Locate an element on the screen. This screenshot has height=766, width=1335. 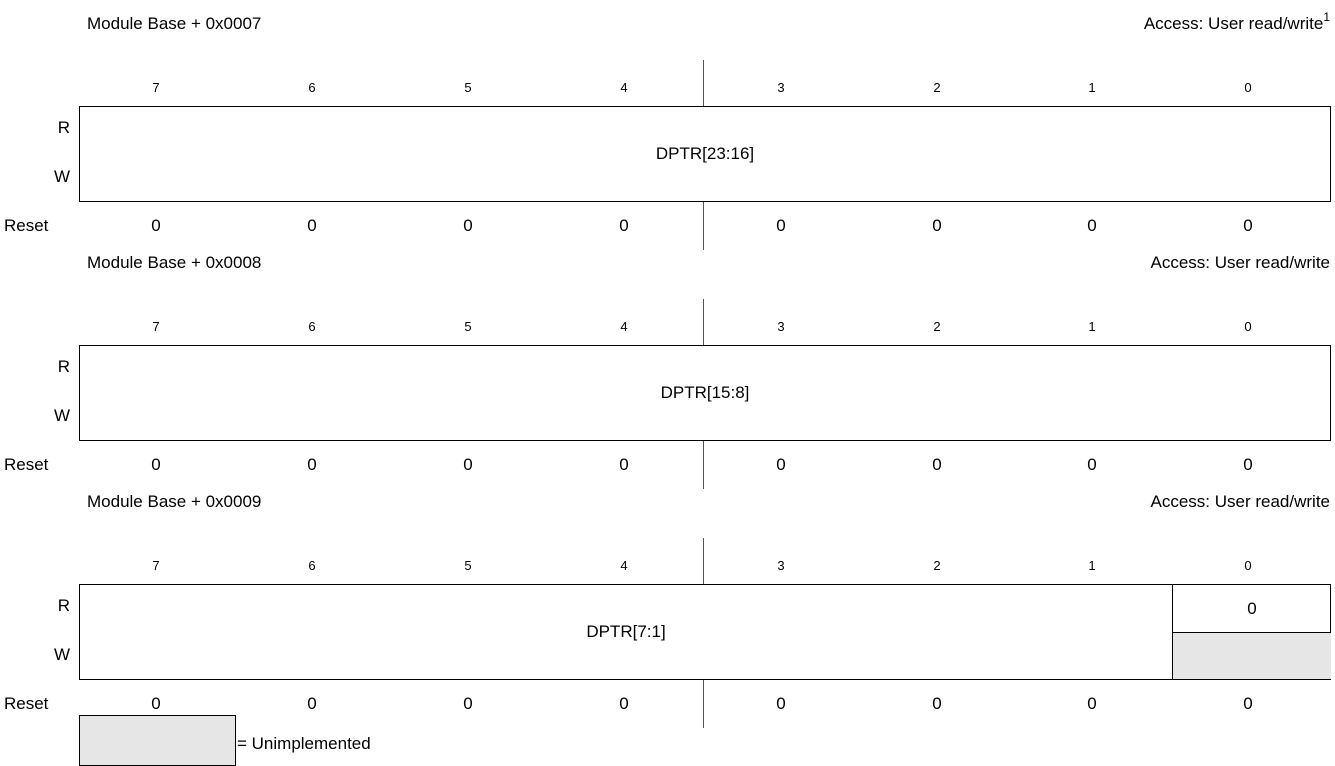
register-address: Module Base + 0x0007 is located at coordinates (174, 23).